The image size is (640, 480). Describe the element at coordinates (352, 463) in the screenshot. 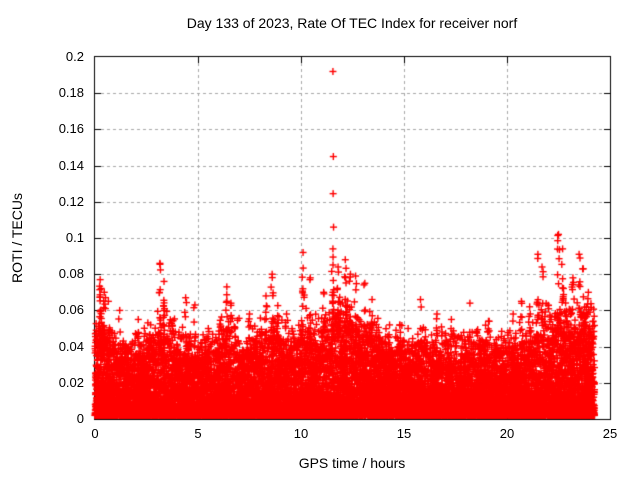

I see `x-axis-label: GPS time / hours` at that location.